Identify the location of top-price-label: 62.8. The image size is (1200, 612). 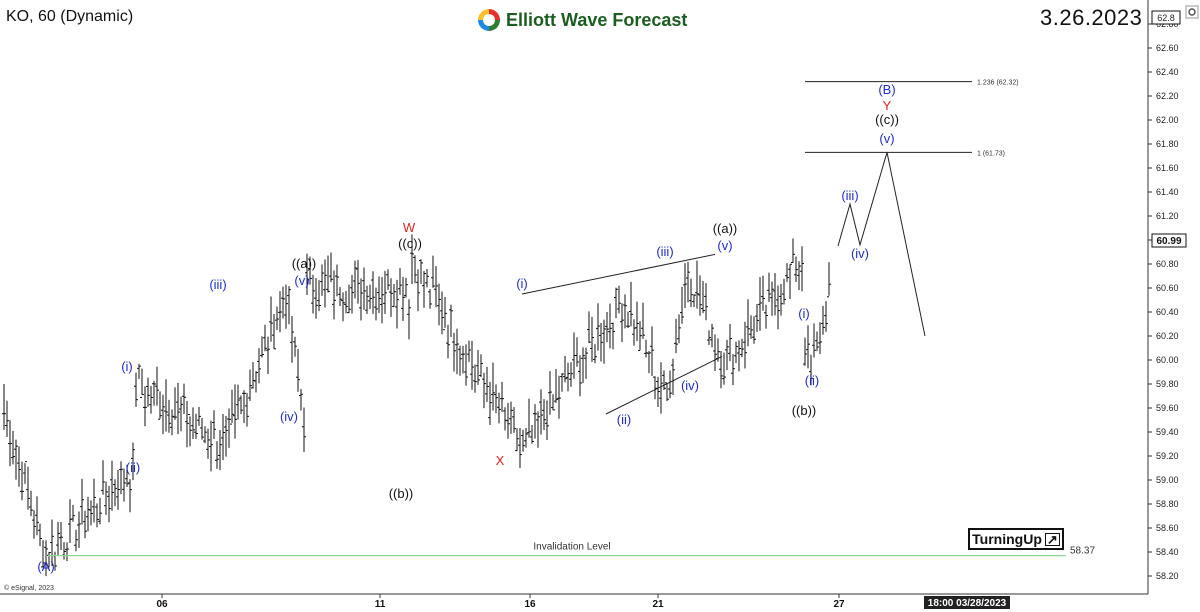
(1166, 18).